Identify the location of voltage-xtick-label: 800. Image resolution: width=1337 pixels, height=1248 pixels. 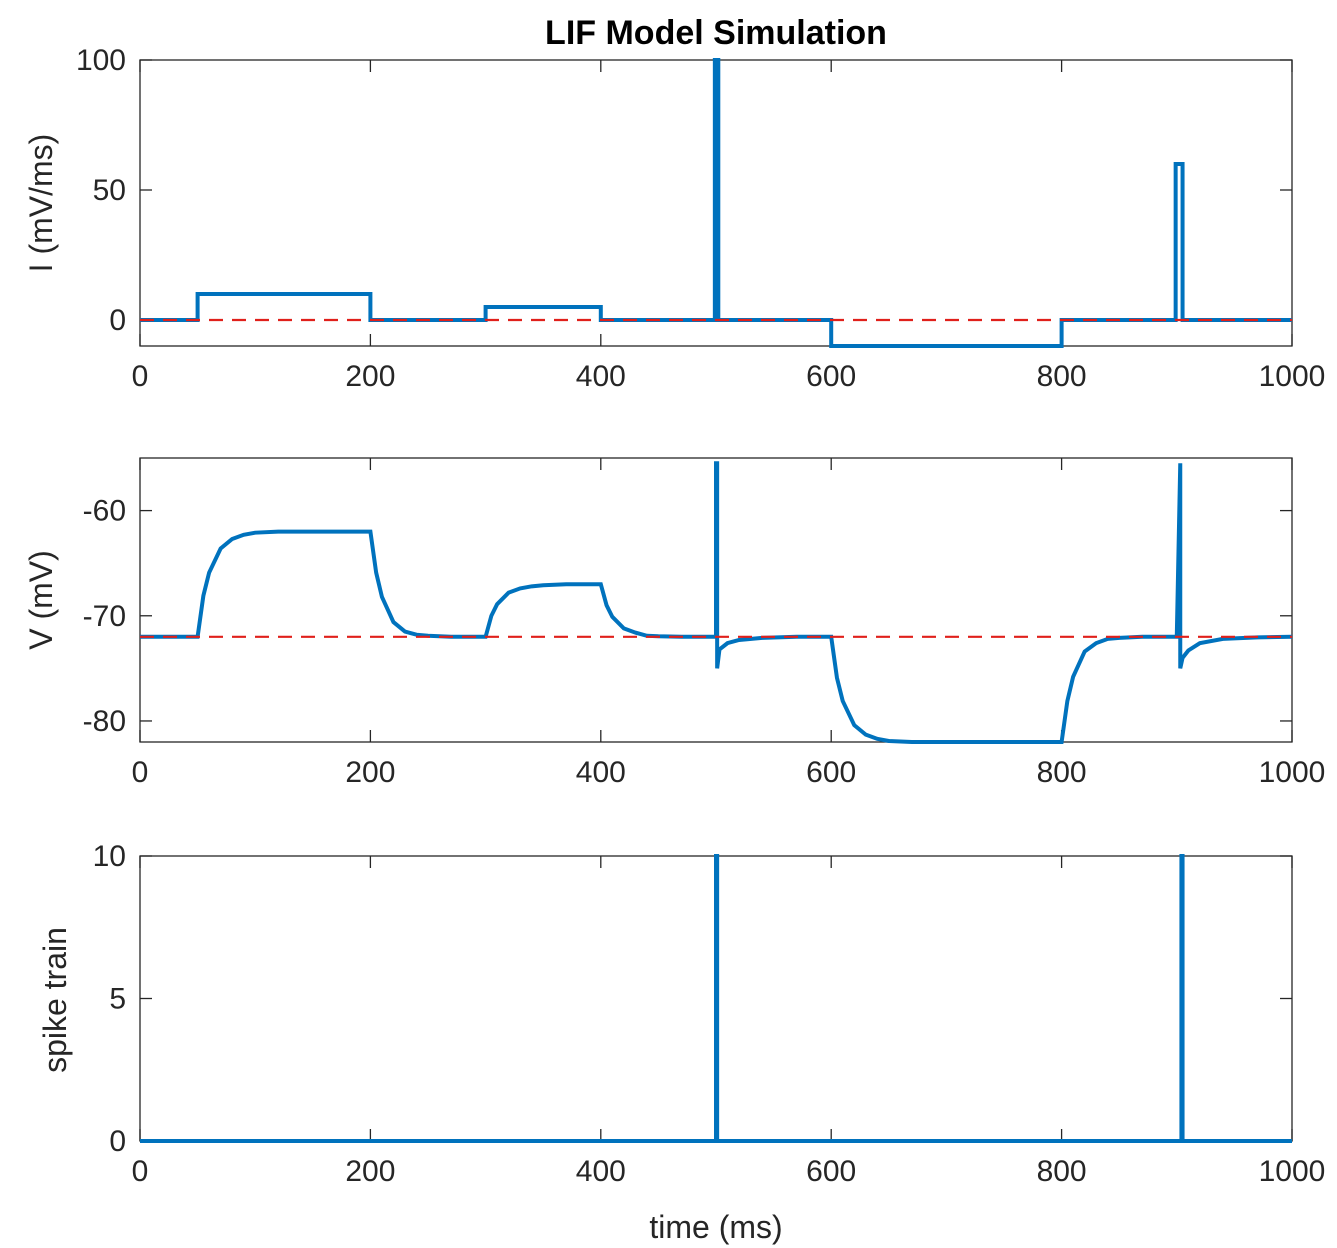
(1062, 772).